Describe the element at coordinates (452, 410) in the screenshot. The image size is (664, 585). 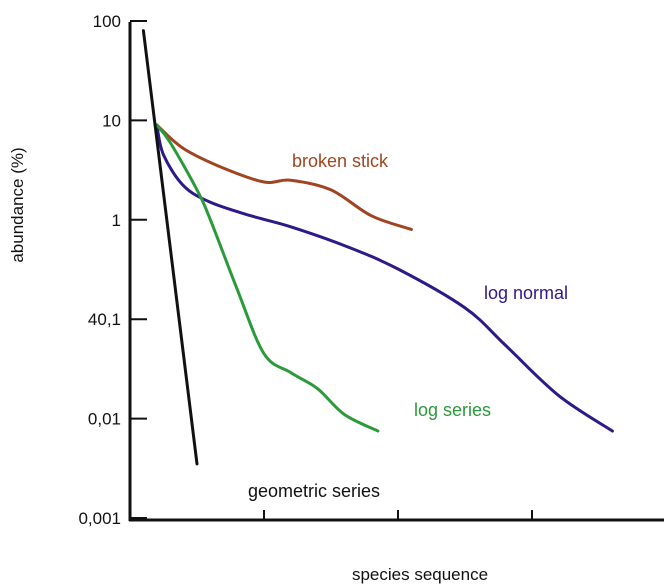
I see `series-label-log-series: log series` at that location.